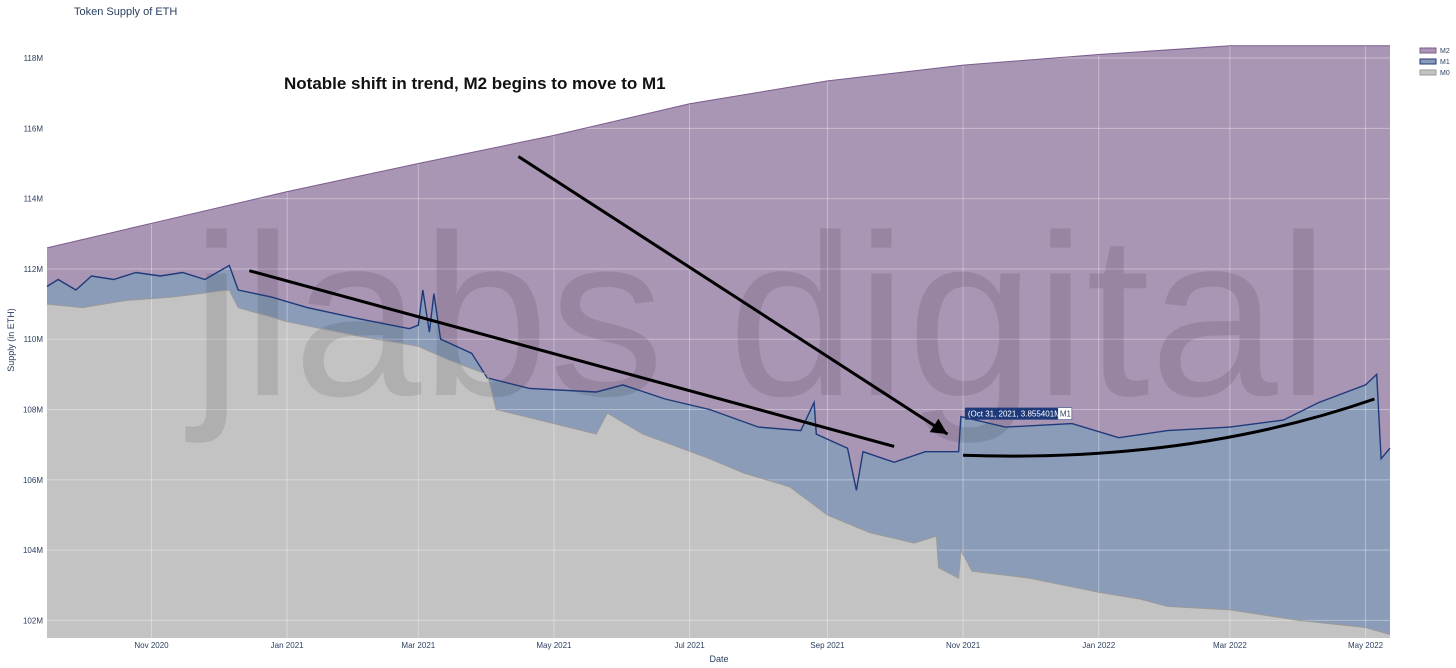 The width and height of the screenshot is (1456, 668). Describe the element at coordinates (554, 645) in the screenshot. I see `x-tick-label: May 2021` at that location.